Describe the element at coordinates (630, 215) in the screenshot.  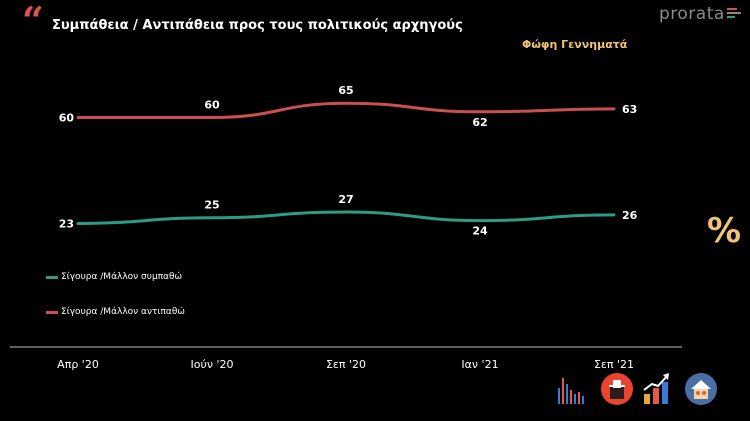
I see `data-label-sympathy-4: 26` at that location.